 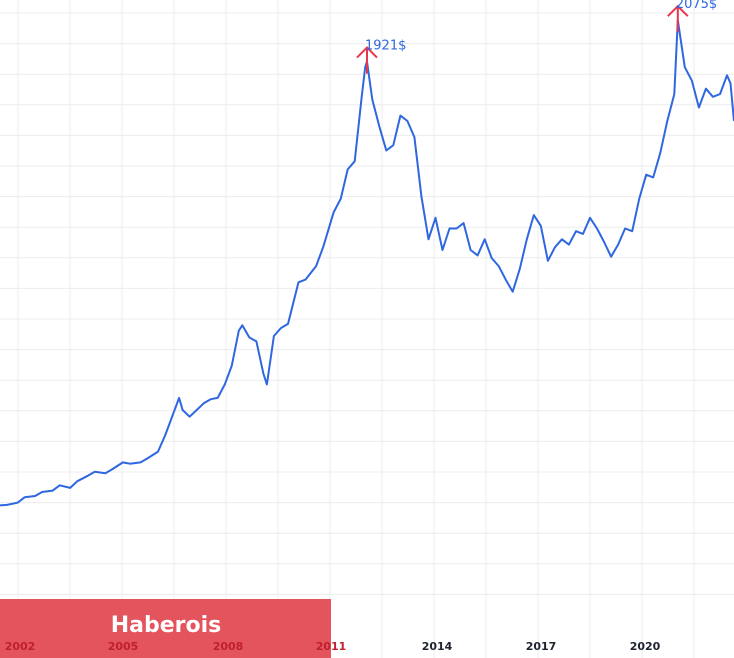 I want to click on brand-banner-background, so click(x=165, y=628).